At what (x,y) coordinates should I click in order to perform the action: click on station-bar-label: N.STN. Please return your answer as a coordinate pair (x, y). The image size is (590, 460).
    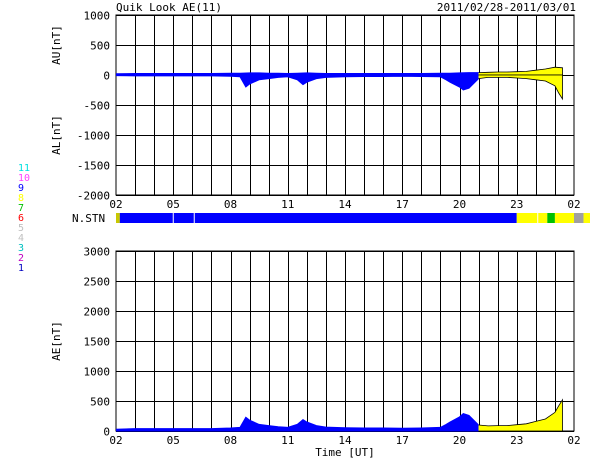
    Looking at the image, I should click on (88, 218).